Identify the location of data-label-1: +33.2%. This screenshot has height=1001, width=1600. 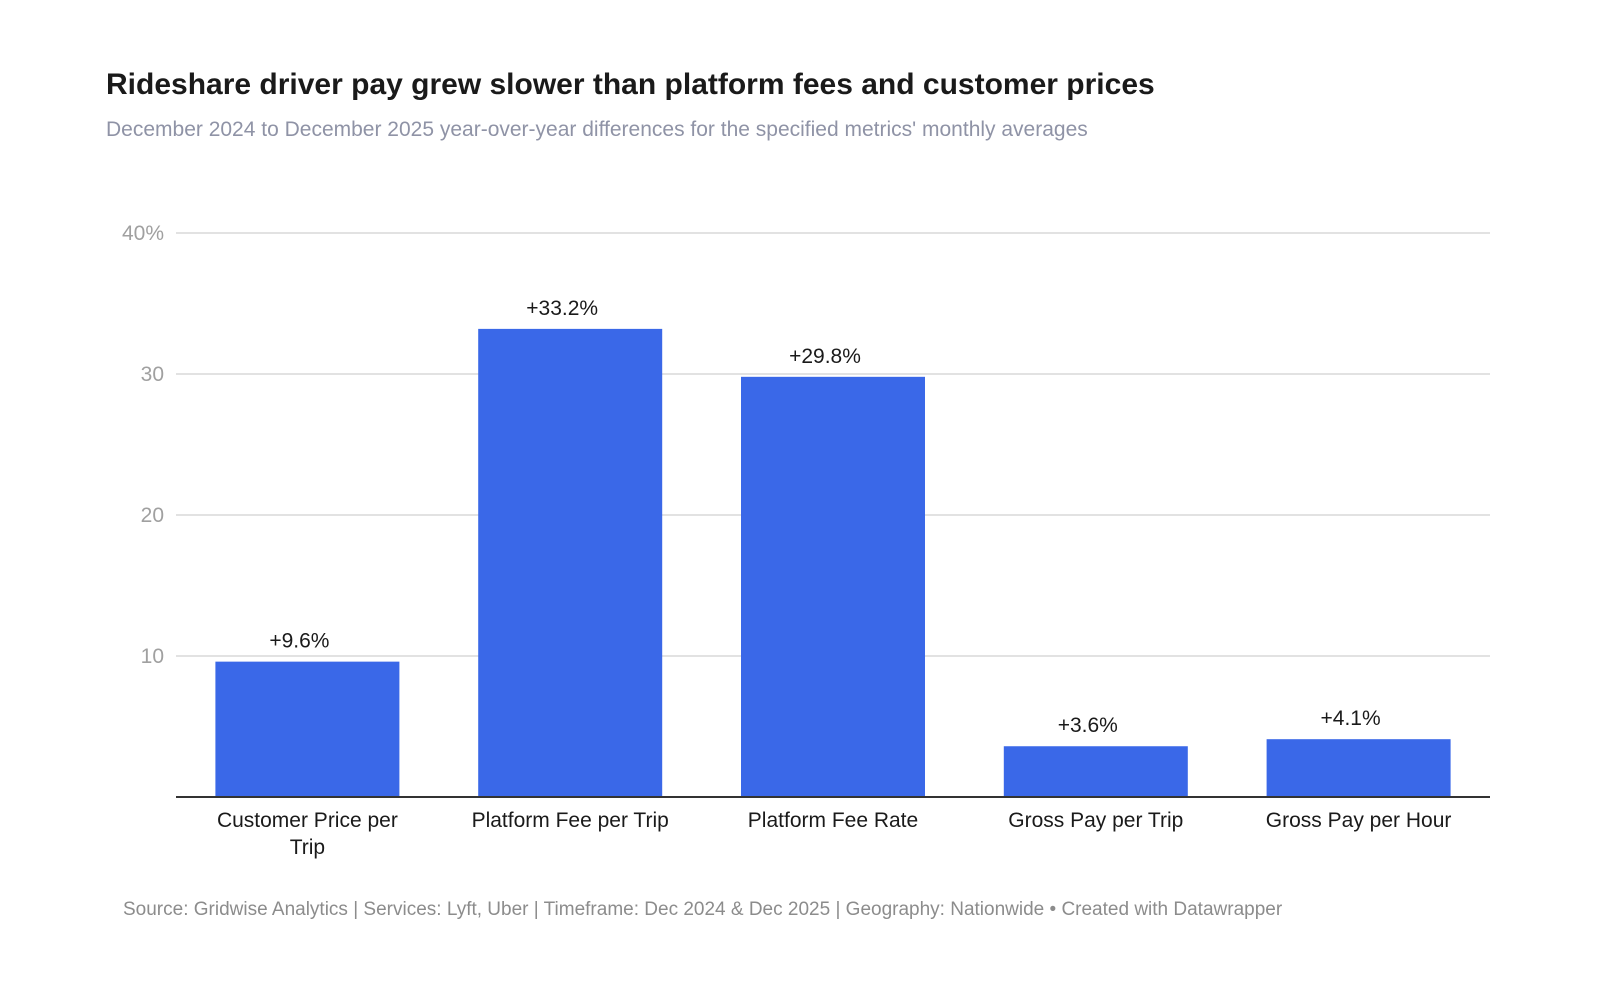
(562, 308).